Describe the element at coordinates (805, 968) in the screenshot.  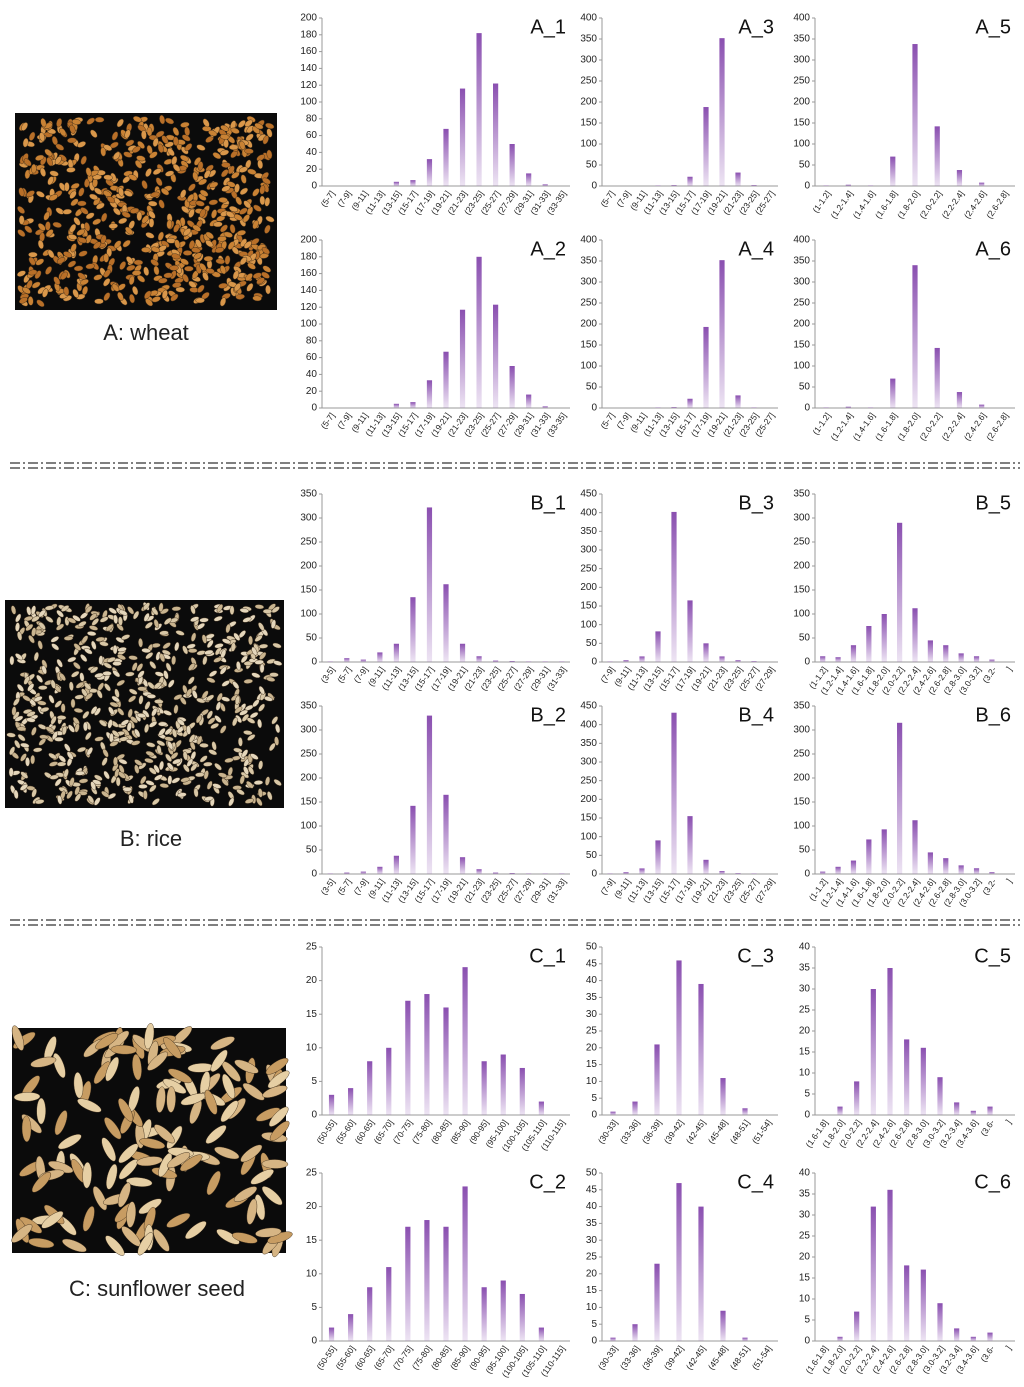
I see `y-tick-label: 35` at that location.